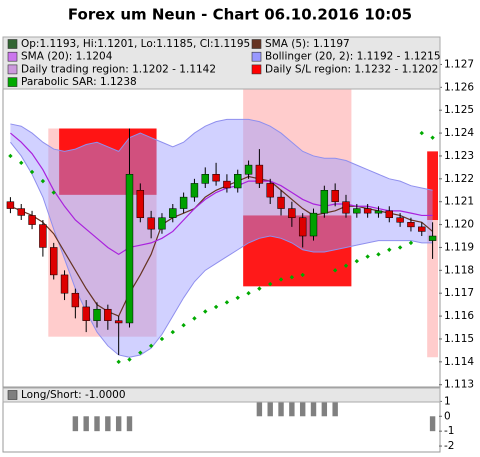  I want to click on y-tick-label: 1, so click(447, 401).